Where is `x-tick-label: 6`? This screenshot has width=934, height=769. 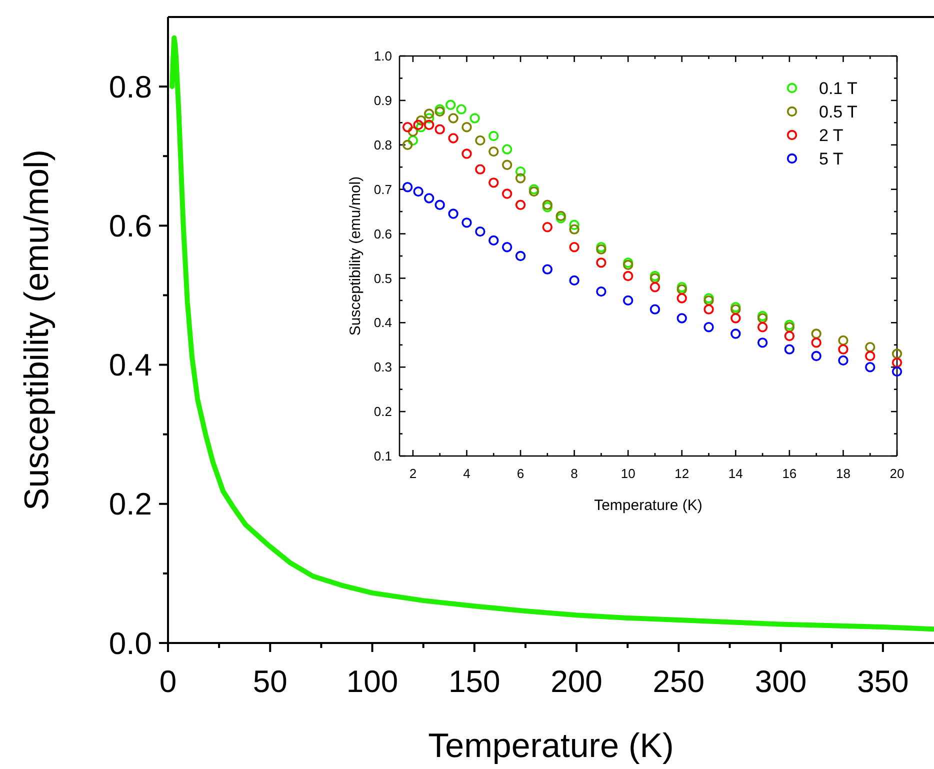
x-tick-label: 6 is located at coordinates (520, 473).